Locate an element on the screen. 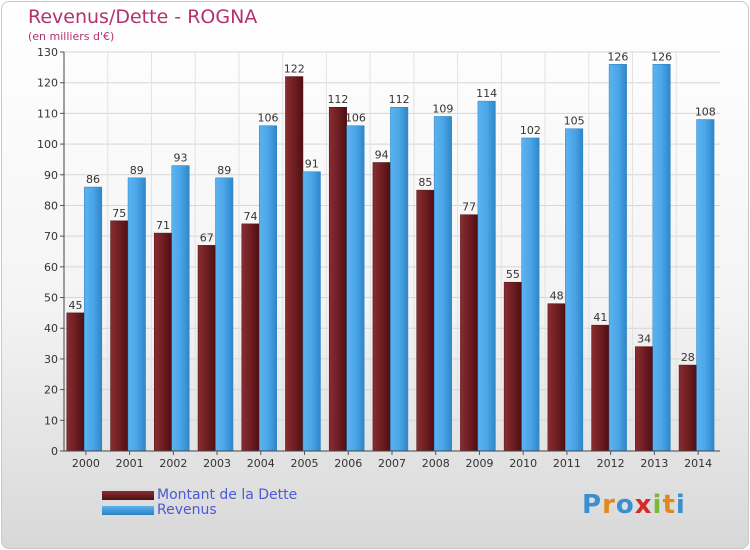 Image resolution: width=750 pixels, height=550 pixels. brand-letter: x is located at coordinates (643, 505).